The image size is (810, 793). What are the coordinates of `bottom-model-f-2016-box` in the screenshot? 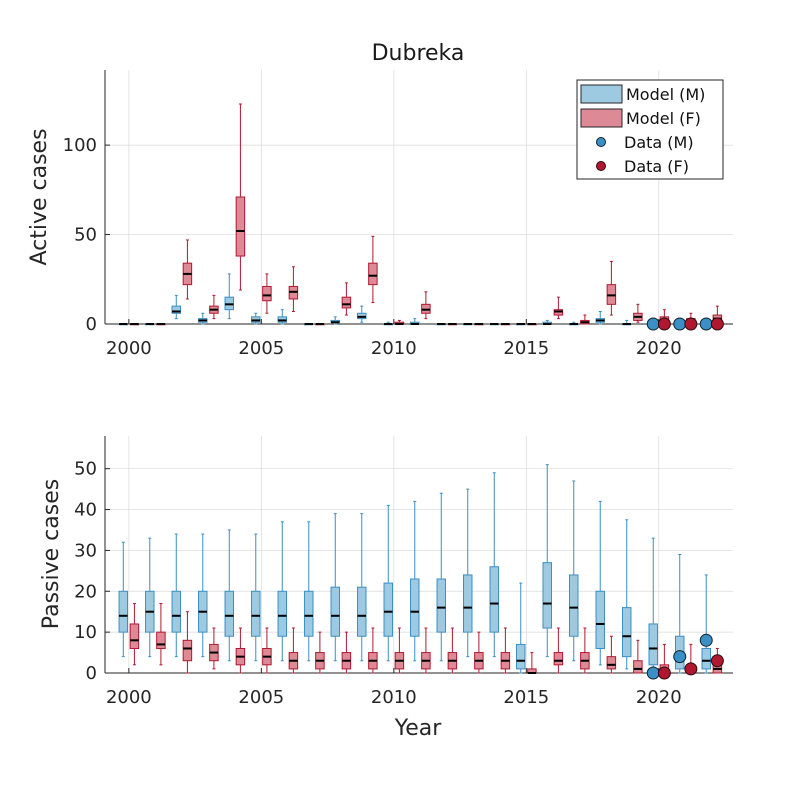 It's located at (558, 659).